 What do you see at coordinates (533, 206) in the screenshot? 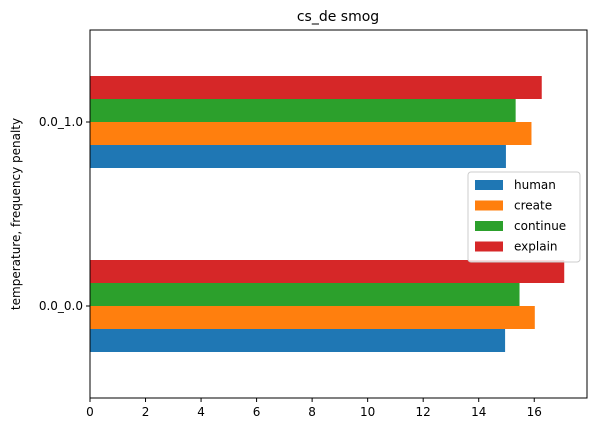
I see `legend-label-create: create` at bounding box center [533, 206].